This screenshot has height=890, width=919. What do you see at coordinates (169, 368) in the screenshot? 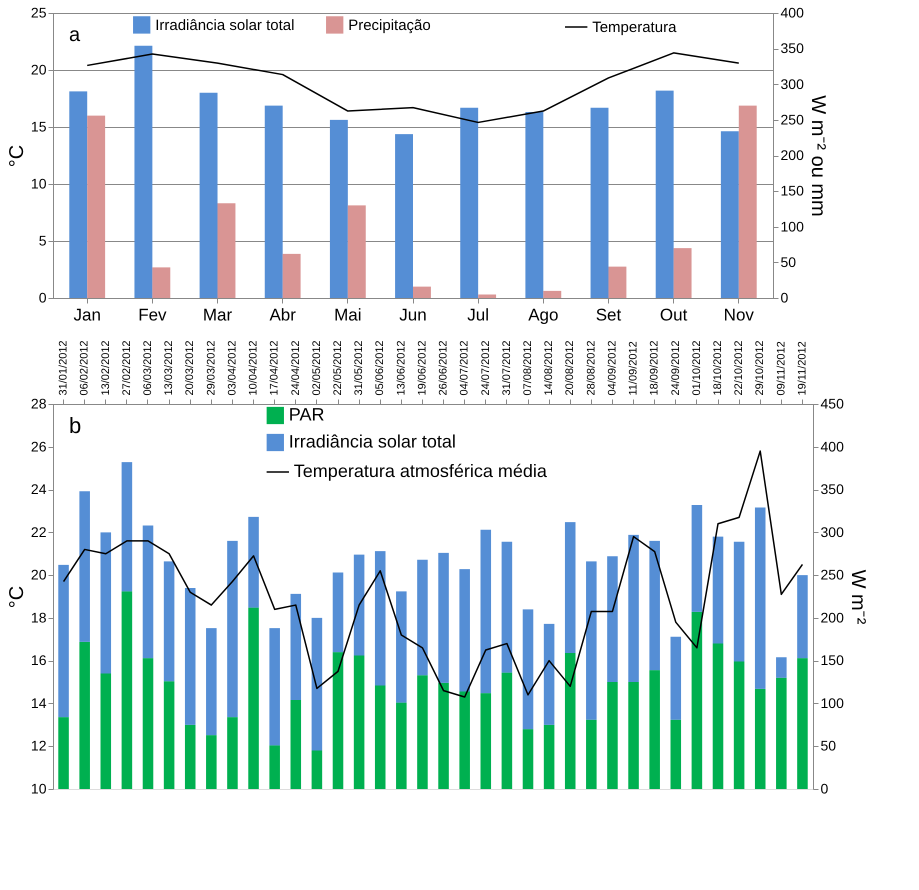
I see `x-tick-label: 13/03/2012` at bounding box center [169, 368].